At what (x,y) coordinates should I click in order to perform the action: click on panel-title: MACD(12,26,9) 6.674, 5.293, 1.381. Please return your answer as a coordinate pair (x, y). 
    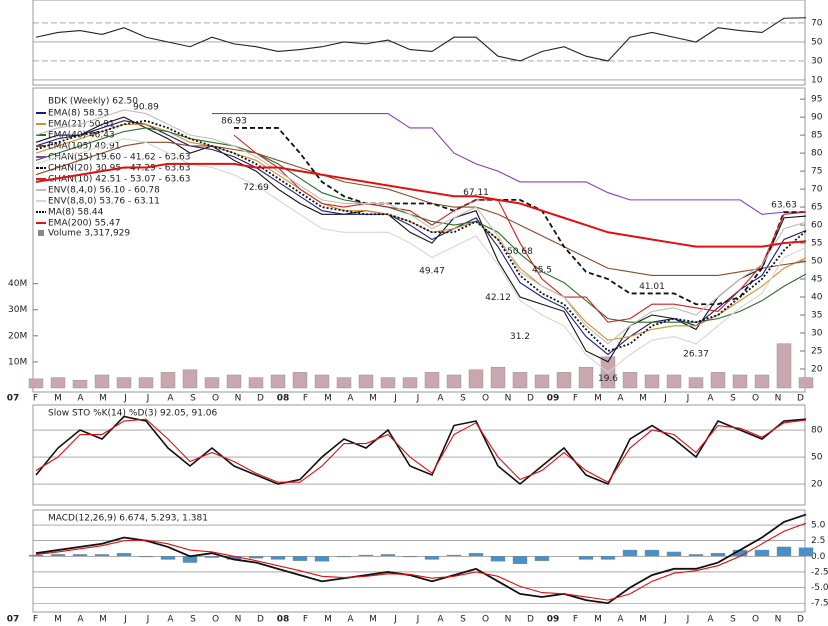
    Looking at the image, I should click on (128, 519).